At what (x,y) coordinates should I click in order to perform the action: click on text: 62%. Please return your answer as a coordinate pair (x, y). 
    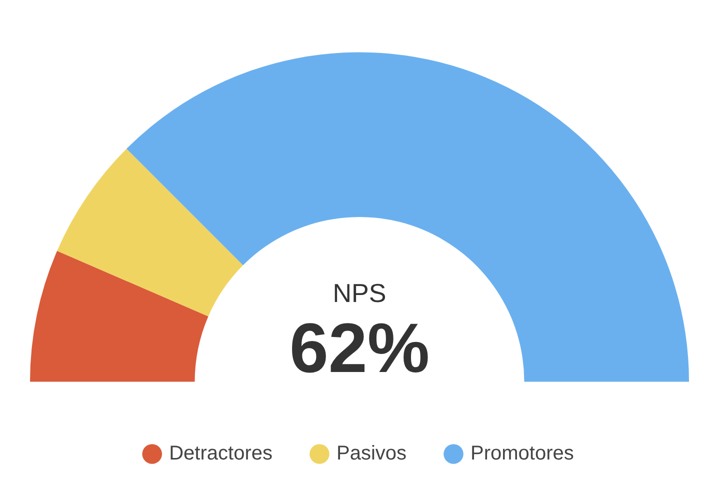
    Looking at the image, I should click on (359, 347).